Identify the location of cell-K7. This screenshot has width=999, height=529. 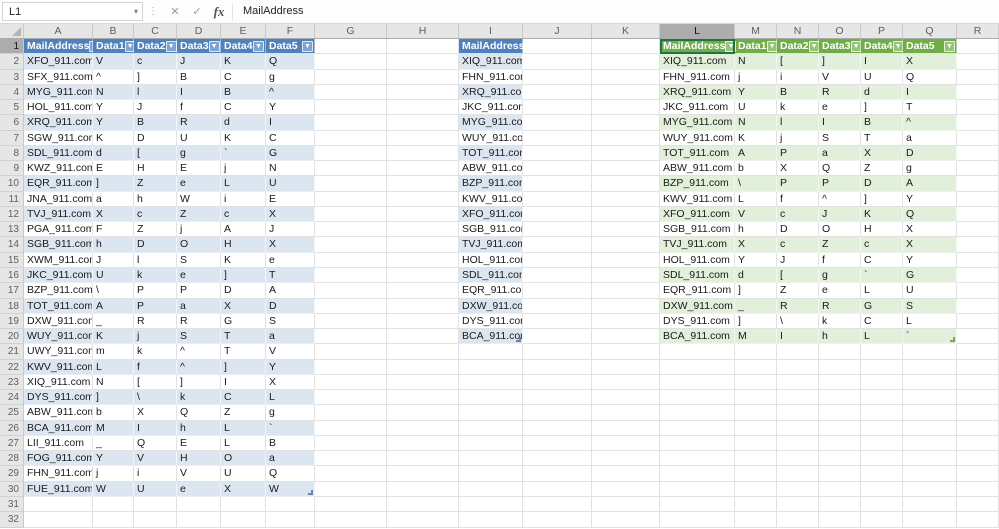
(626, 138).